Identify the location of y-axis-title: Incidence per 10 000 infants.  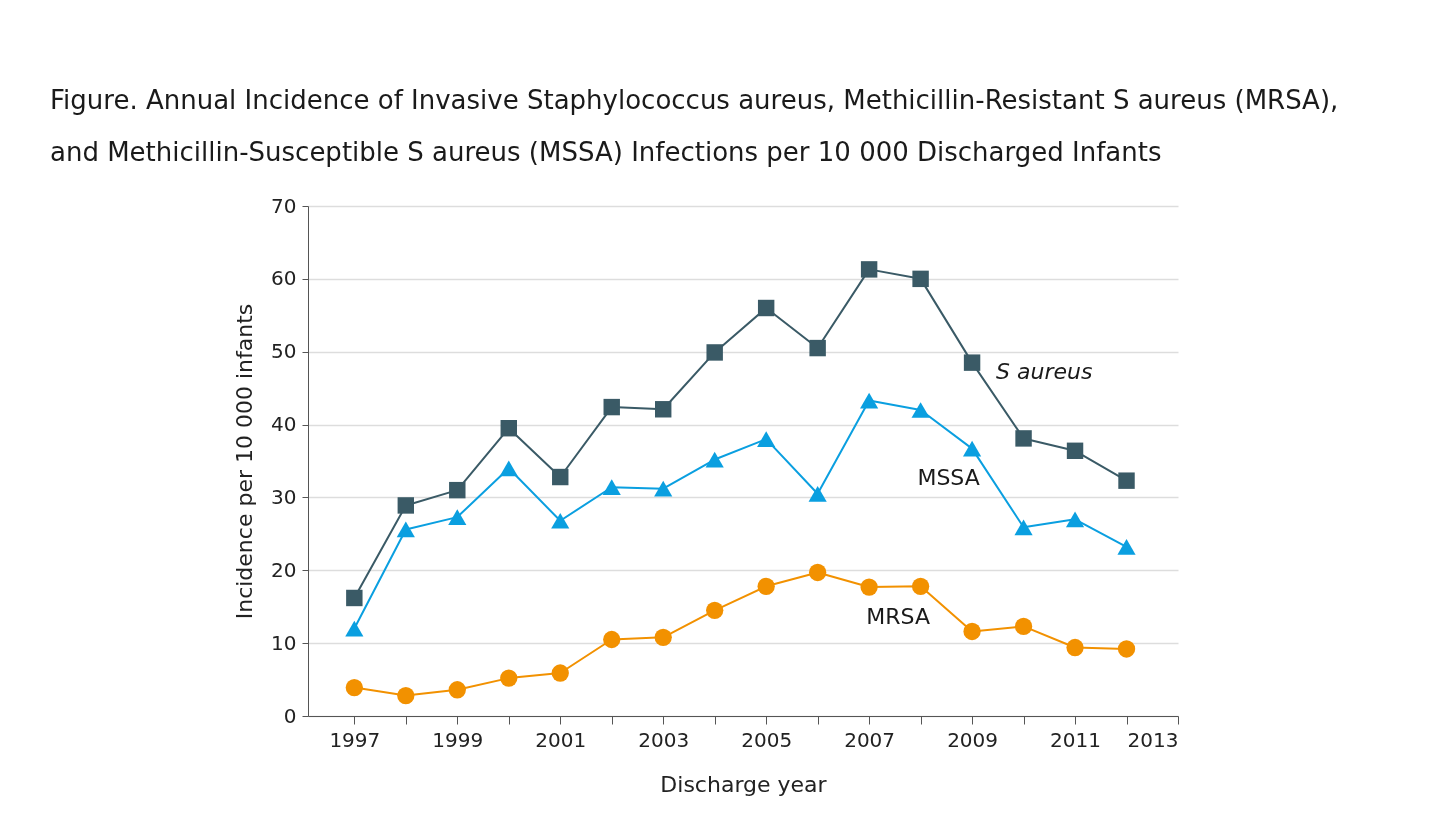
(245, 461).